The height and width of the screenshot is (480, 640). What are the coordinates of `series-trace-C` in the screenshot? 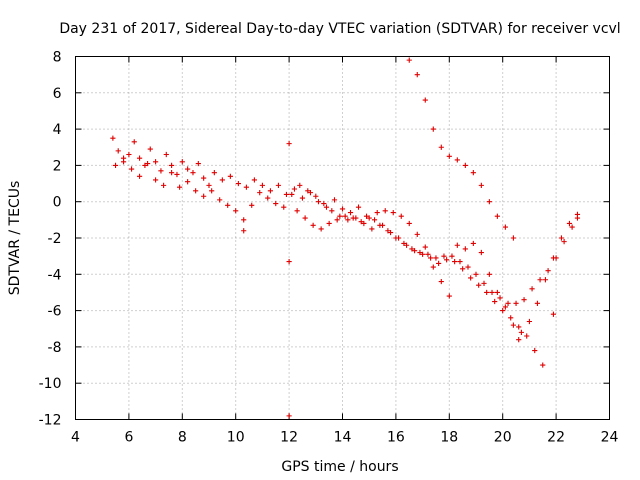 It's located at (437, 271).